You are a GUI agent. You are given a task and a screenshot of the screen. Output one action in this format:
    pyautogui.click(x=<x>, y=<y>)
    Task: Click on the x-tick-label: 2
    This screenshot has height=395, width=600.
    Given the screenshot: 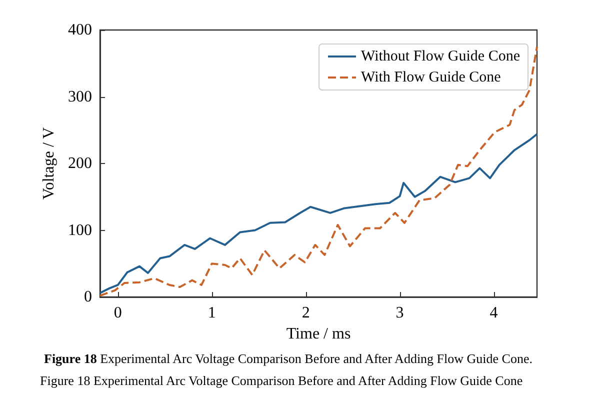 What is the action you would take?
    pyautogui.click(x=306, y=313)
    